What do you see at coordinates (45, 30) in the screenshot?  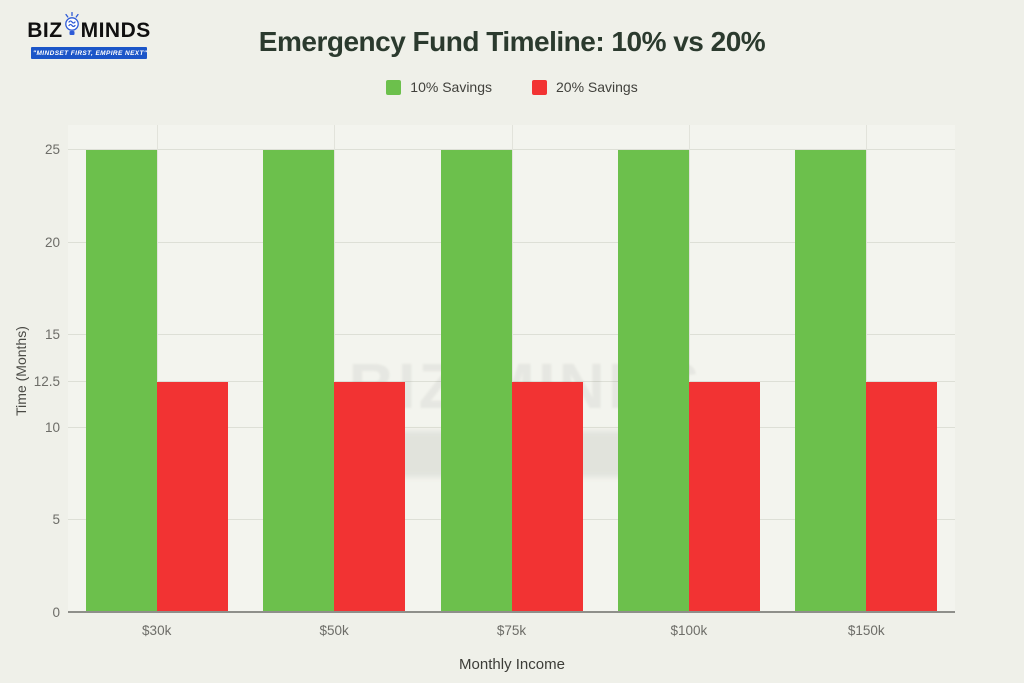 I see `logo-text-biz: BIZ` at bounding box center [45, 30].